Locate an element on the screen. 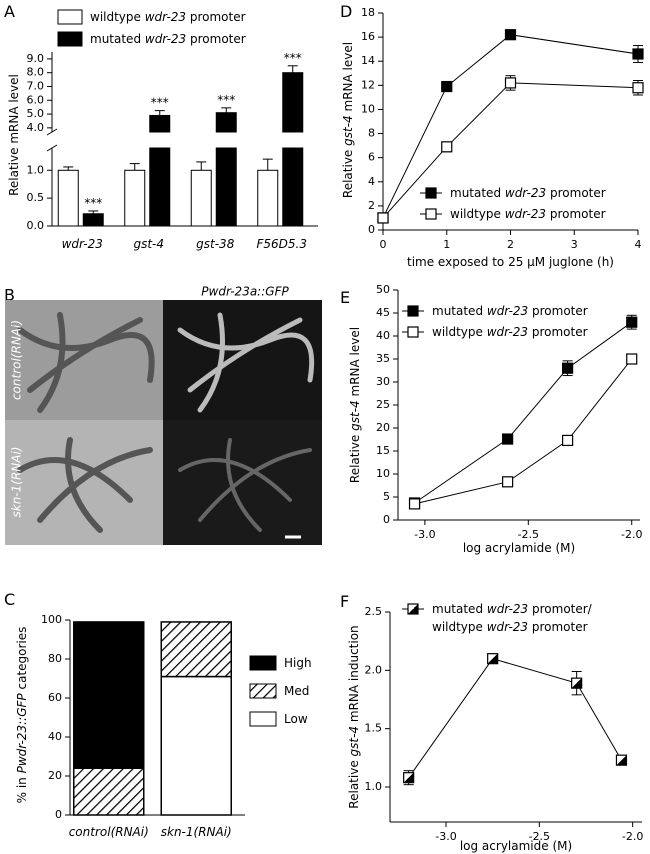 The image size is (650, 854). x-tick-label: F56D5.3 is located at coordinates (282, 244).